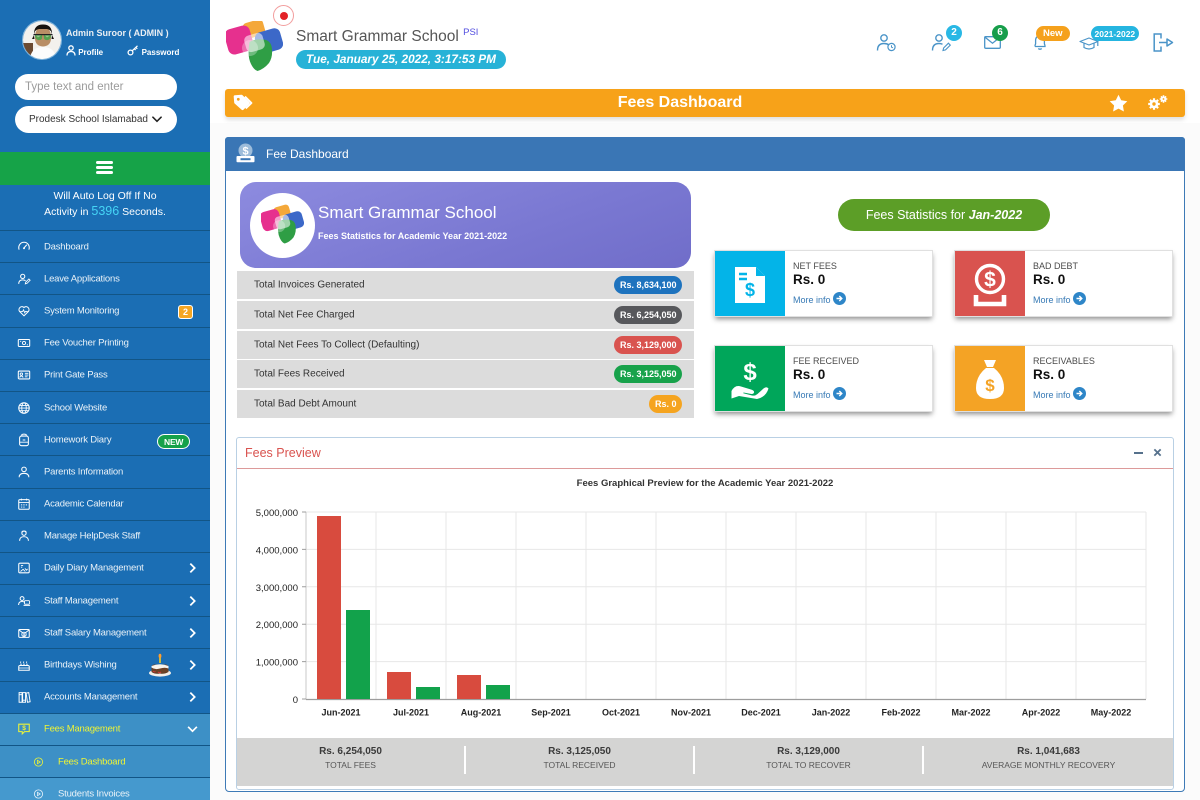 Image resolution: width=1200 pixels, height=800 pixels. Describe the element at coordinates (277, 550) in the screenshot. I see `svg-text: 4,000,000` at that location.